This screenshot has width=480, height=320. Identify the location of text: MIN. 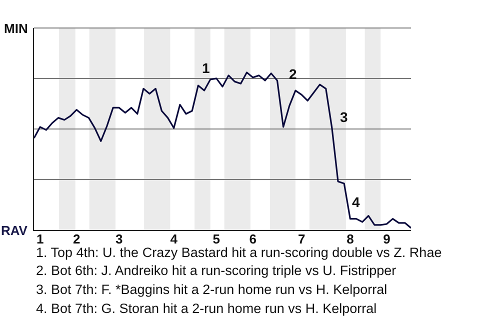
(16, 28).